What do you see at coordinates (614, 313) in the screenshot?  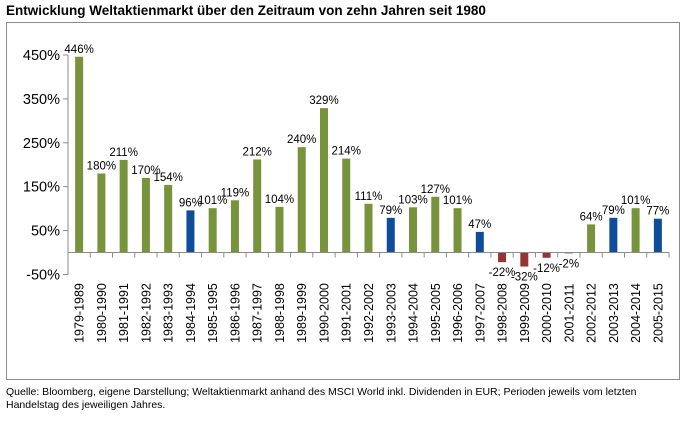 I see `x-tick-label: 2003-2013` at bounding box center [614, 313].